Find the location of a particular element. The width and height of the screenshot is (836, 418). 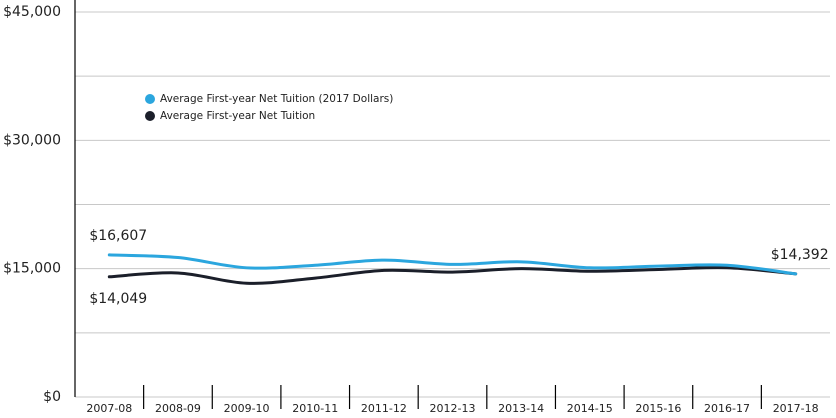

x-tick-label: 2013-14 is located at coordinates (521, 408).